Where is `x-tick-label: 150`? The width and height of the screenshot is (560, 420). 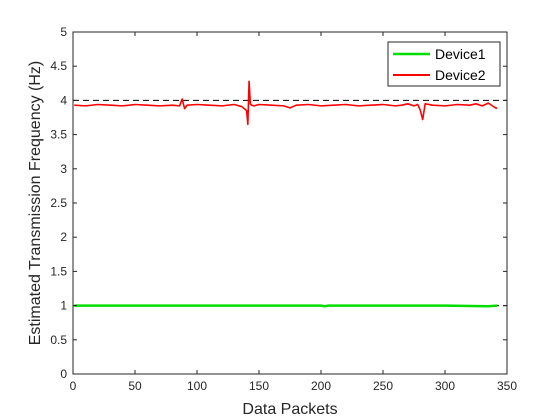 x-tick-label: 150 is located at coordinates (259, 386).